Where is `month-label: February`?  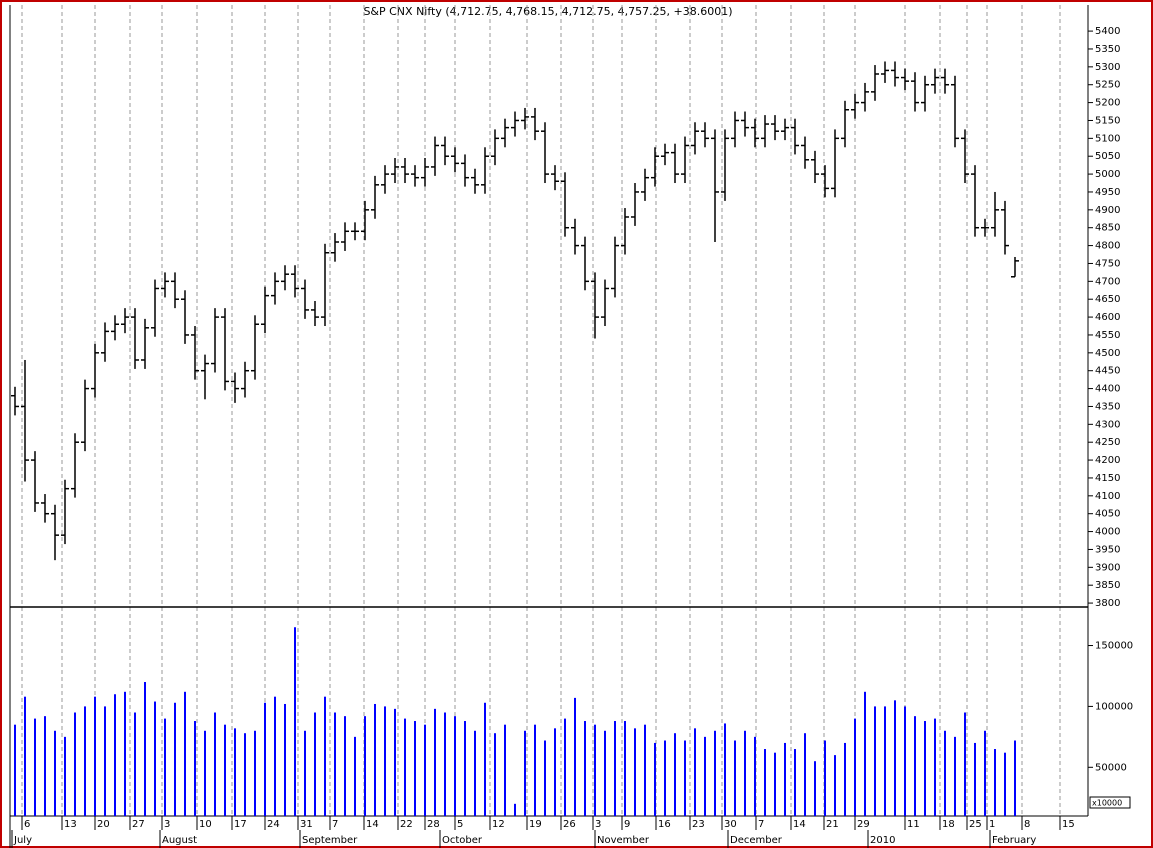 month-label: February is located at coordinates (1014, 840).